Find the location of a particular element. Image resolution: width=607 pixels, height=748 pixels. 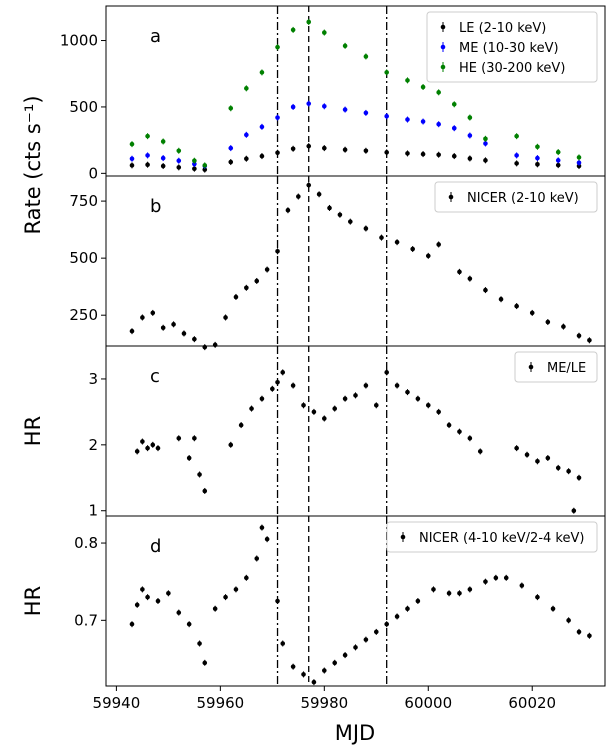

legend-label: LE (2-10 keV) is located at coordinates (502, 28).